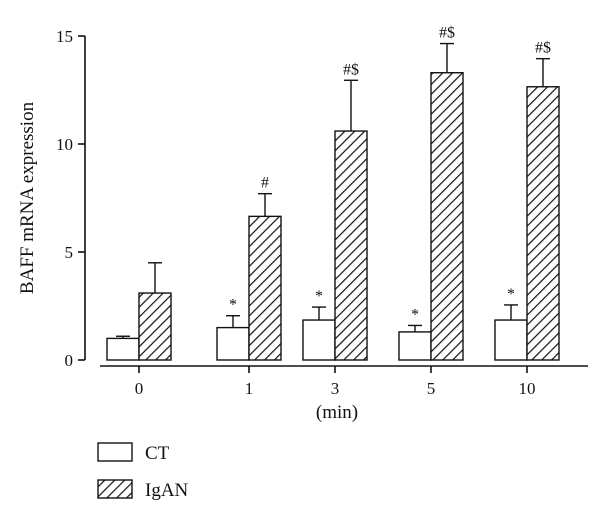 The width and height of the screenshot is (600, 521). I want to click on y-tick-label: 5, so click(69, 252).